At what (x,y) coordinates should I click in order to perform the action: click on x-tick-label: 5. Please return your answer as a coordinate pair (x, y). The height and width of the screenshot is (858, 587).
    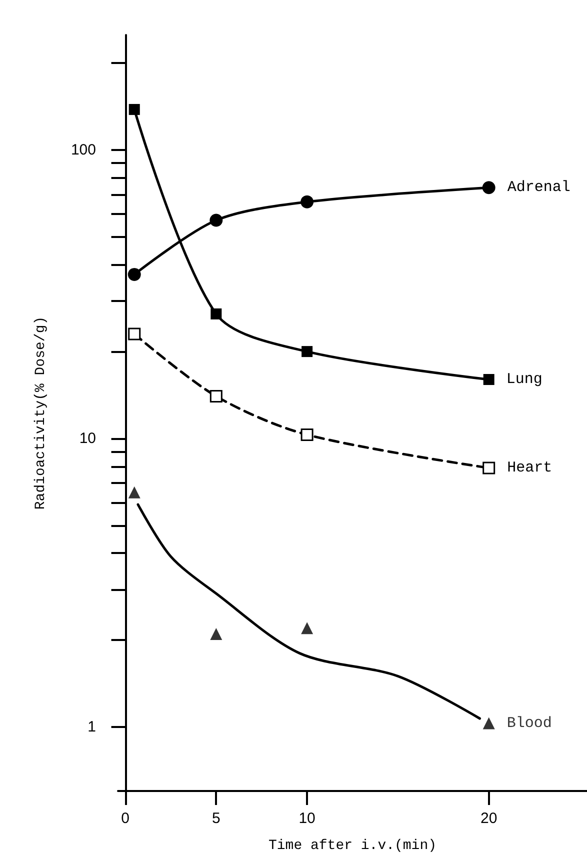
    Looking at the image, I should click on (216, 818).